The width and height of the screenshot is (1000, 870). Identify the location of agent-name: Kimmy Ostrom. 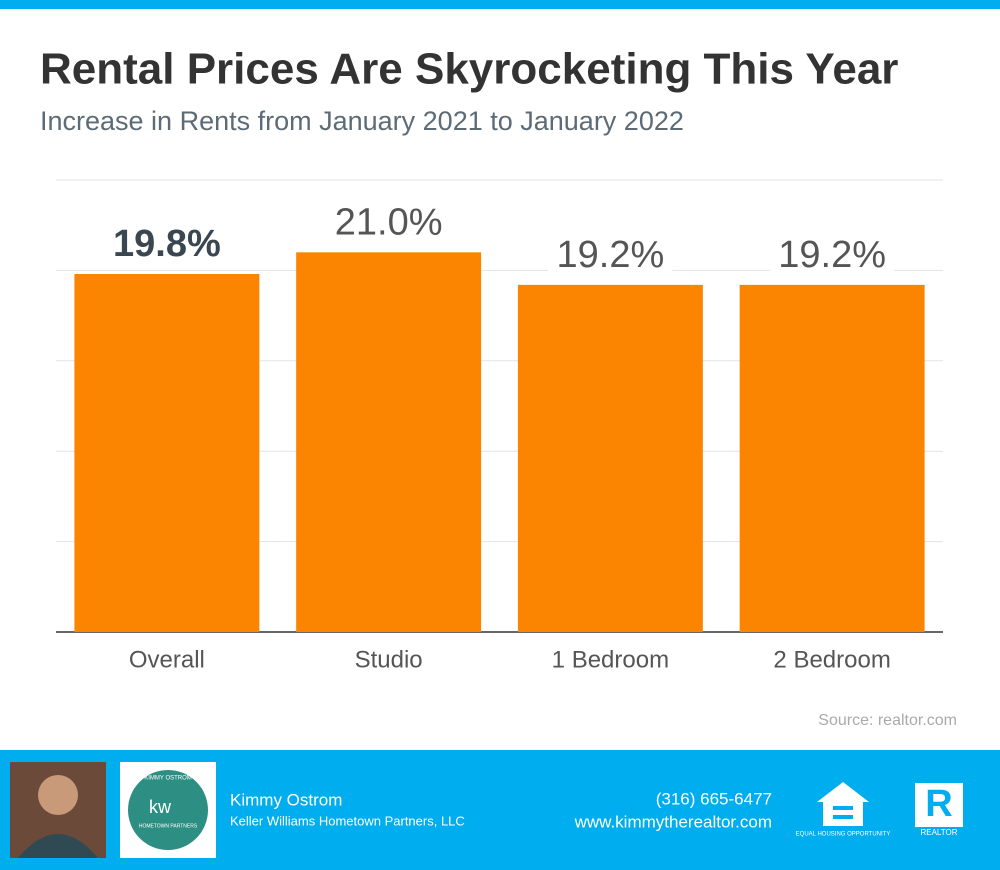
(286, 799).